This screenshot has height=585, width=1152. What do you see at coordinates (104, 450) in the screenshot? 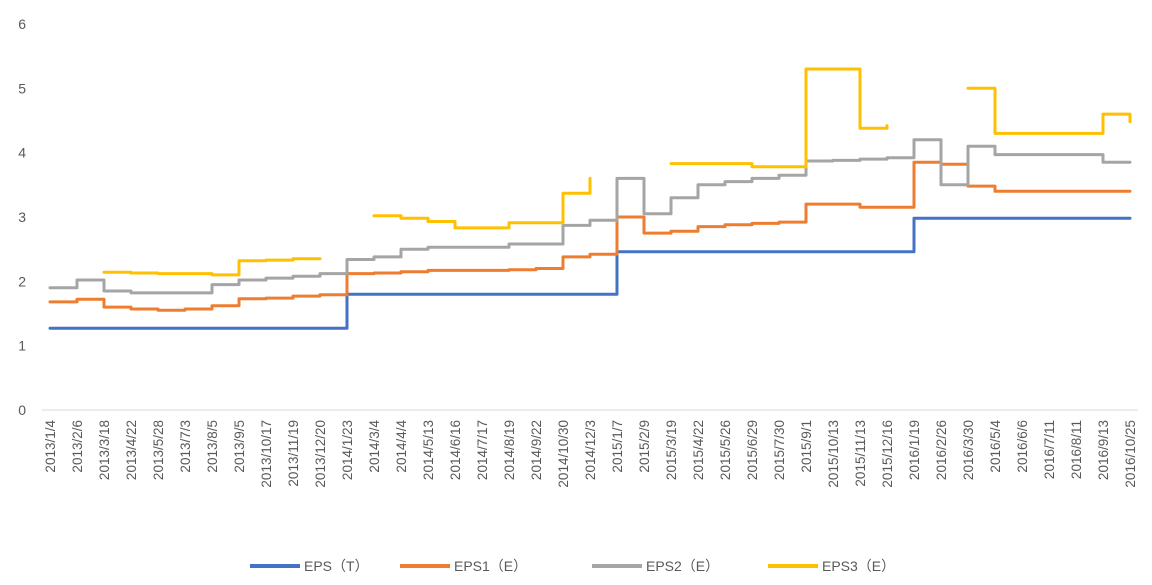
I see `x-tick-label: 2013/3/18` at bounding box center [104, 450].